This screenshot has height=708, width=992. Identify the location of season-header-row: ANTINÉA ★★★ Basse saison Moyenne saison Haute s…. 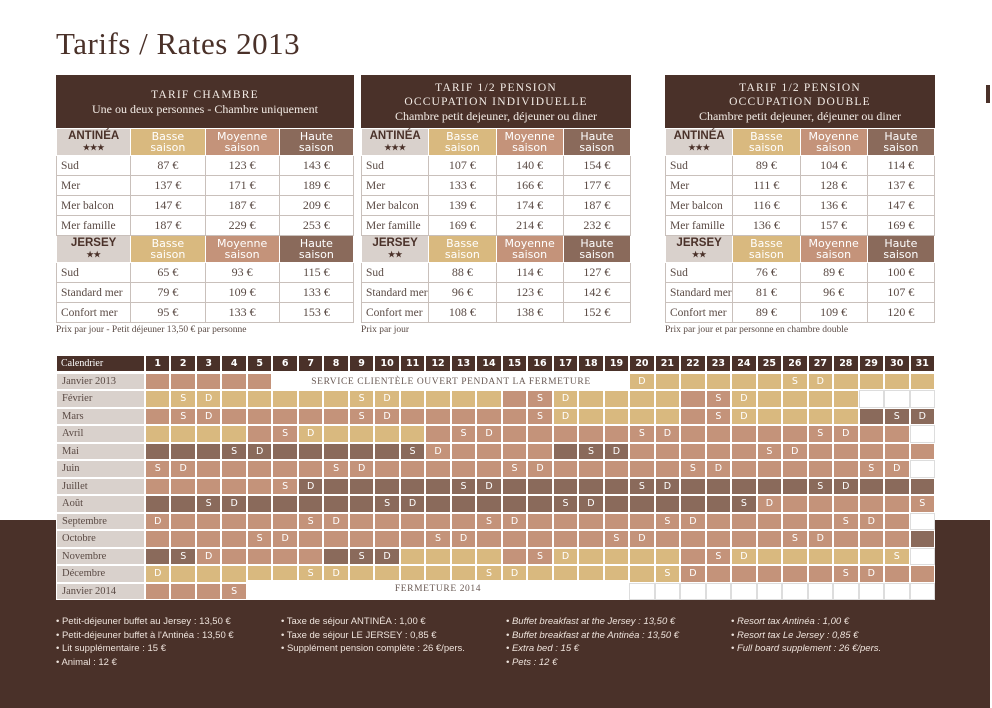
(800, 142).